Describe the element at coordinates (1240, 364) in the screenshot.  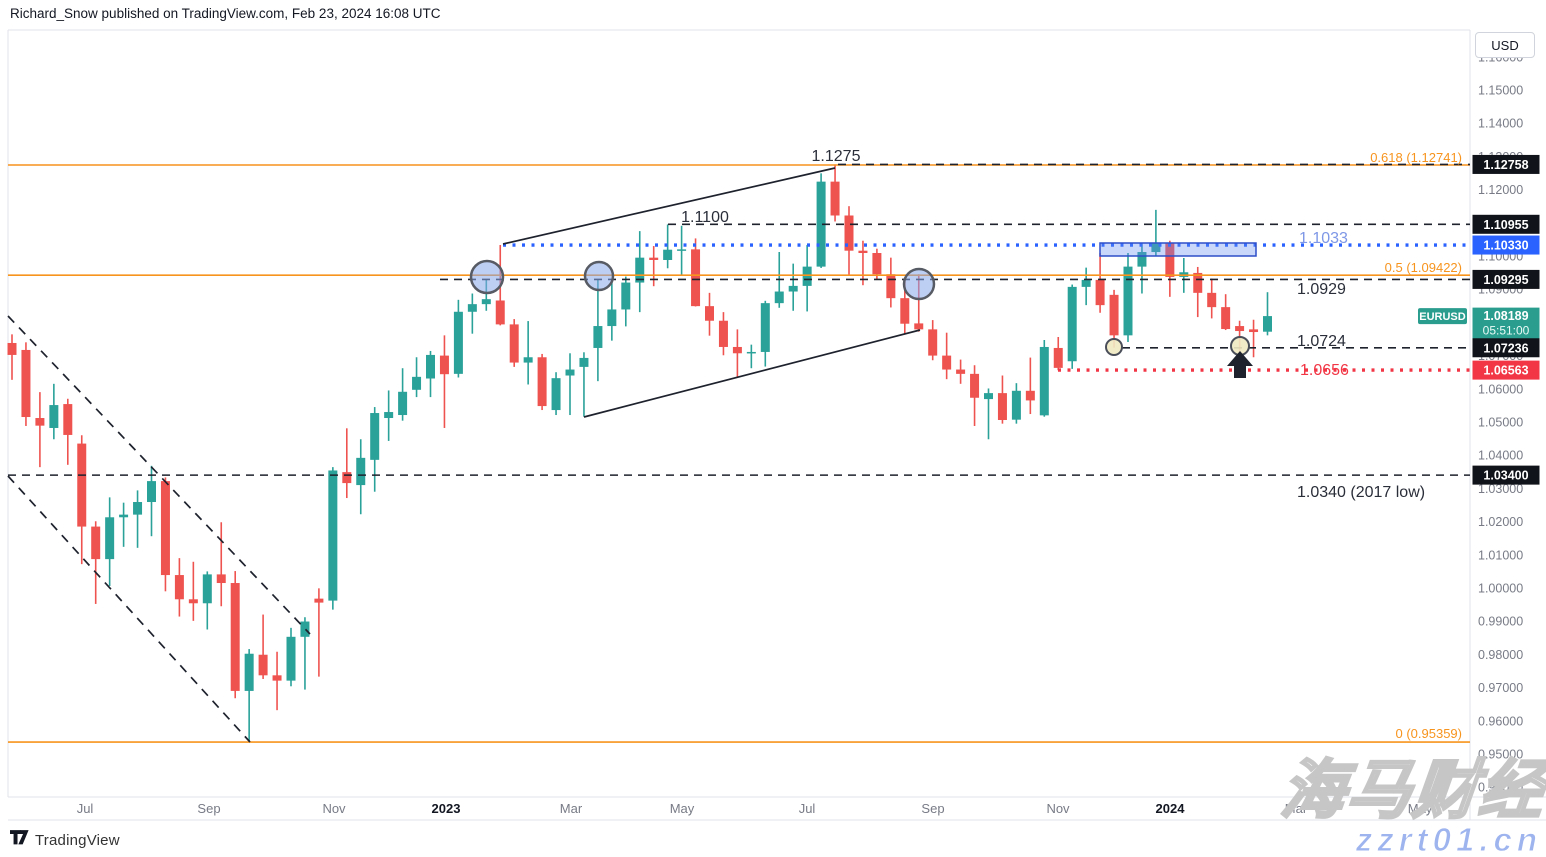
I see `up-arrow-icon` at that location.